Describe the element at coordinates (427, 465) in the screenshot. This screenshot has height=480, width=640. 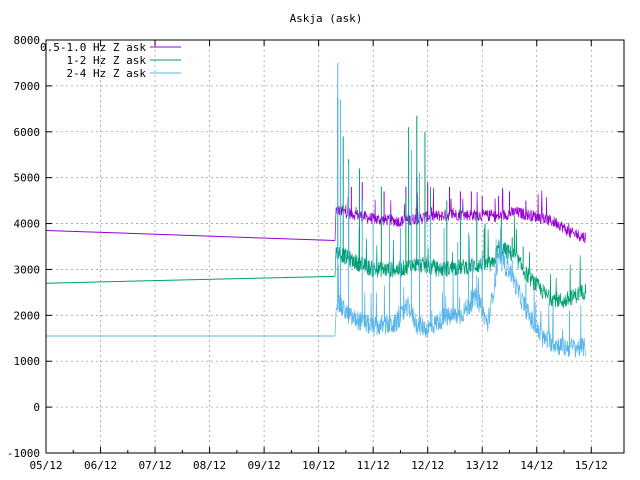
I see `x-tick-label-7: 12/12` at that location.